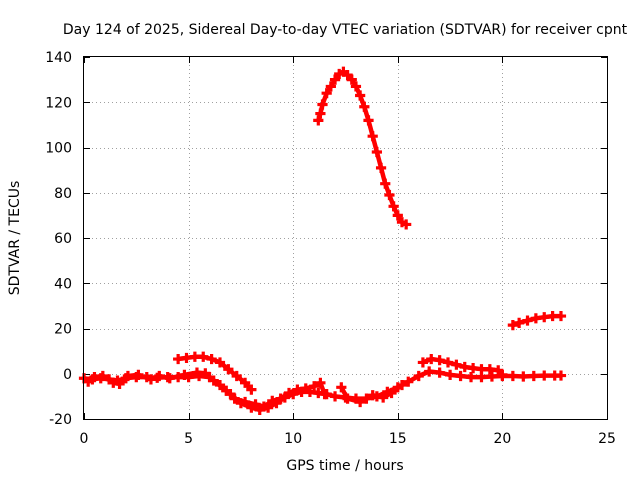 This screenshot has width=640, height=480. Describe the element at coordinates (293, 439) in the screenshot. I see `x-tick-label: 10` at that location.